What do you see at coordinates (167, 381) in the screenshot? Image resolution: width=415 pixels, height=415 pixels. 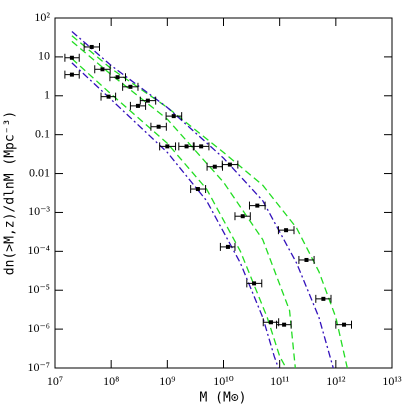 I see `x-tick-label: 10⁹` at bounding box center [167, 381].